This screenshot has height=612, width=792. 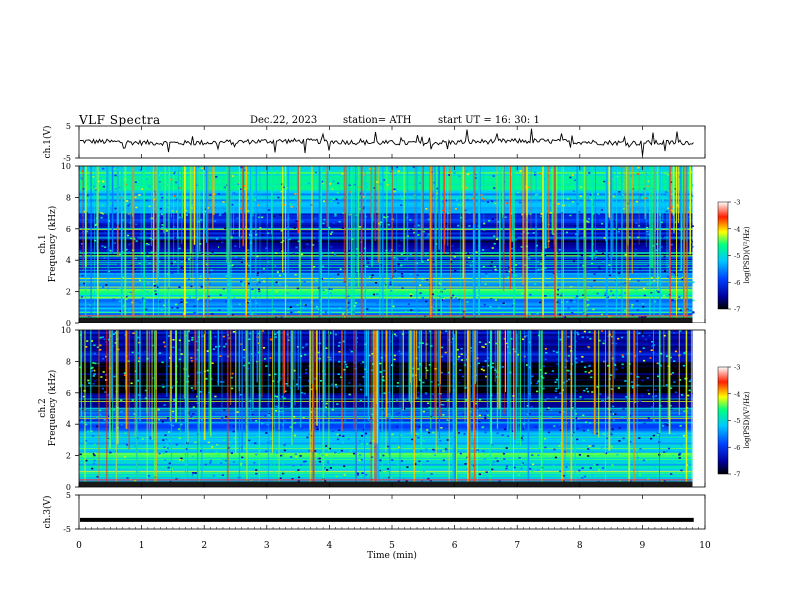 I want to click on header-date: Dec.22, 2023, so click(x=284, y=120).